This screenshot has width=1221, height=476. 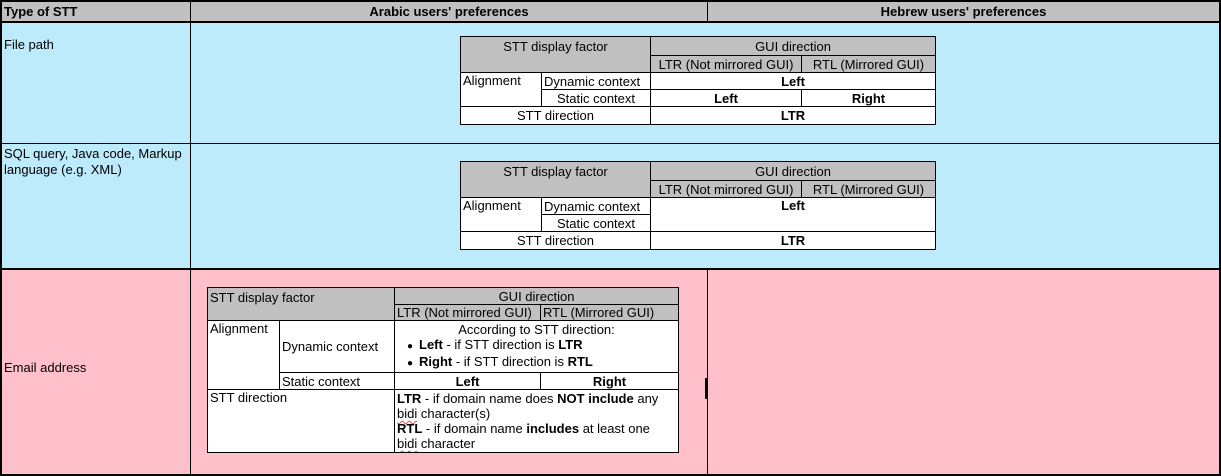 I want to click on t3-bullet2-bold1: Right, so click(x=436, y=361).